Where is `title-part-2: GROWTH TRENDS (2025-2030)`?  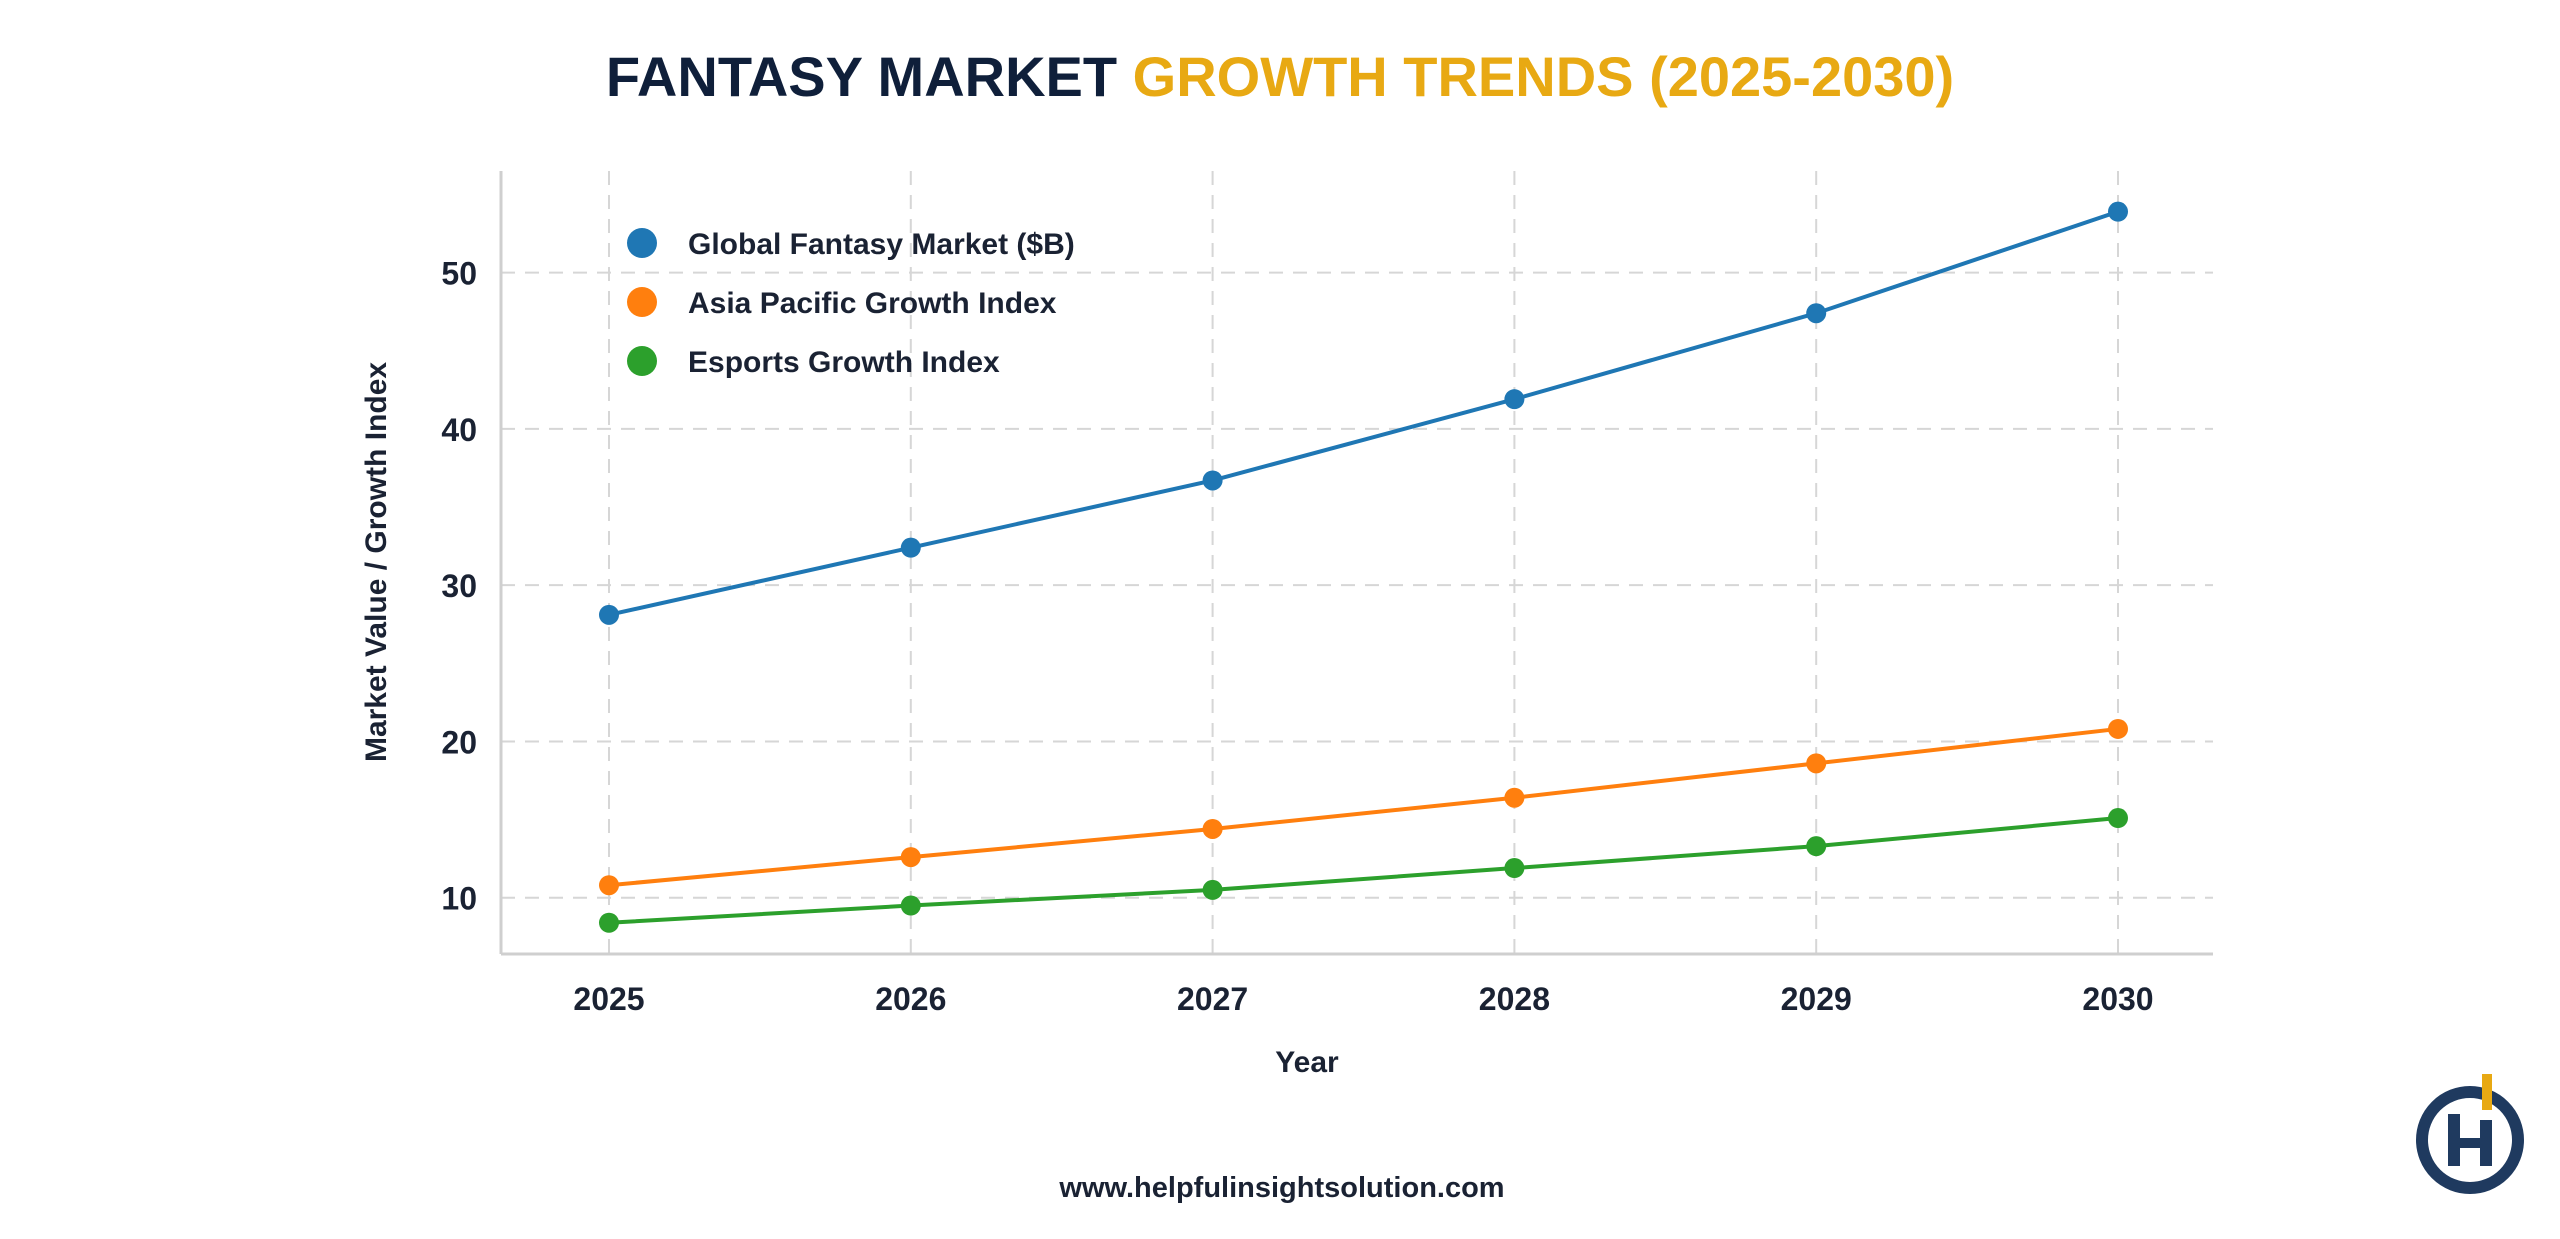
title-part-2: GROWTH TRENDS (2025-2030) is located at coordinates (1544, 76).